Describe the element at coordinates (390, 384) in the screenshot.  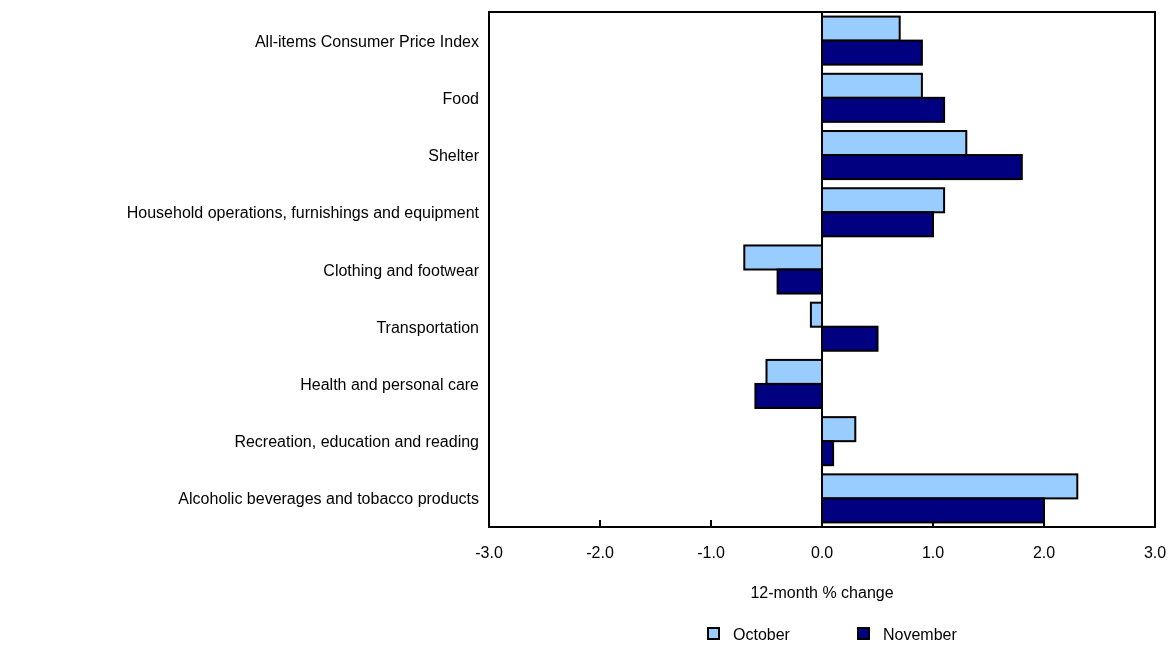
I see `y-tick-label: Health and personal care` at that location.